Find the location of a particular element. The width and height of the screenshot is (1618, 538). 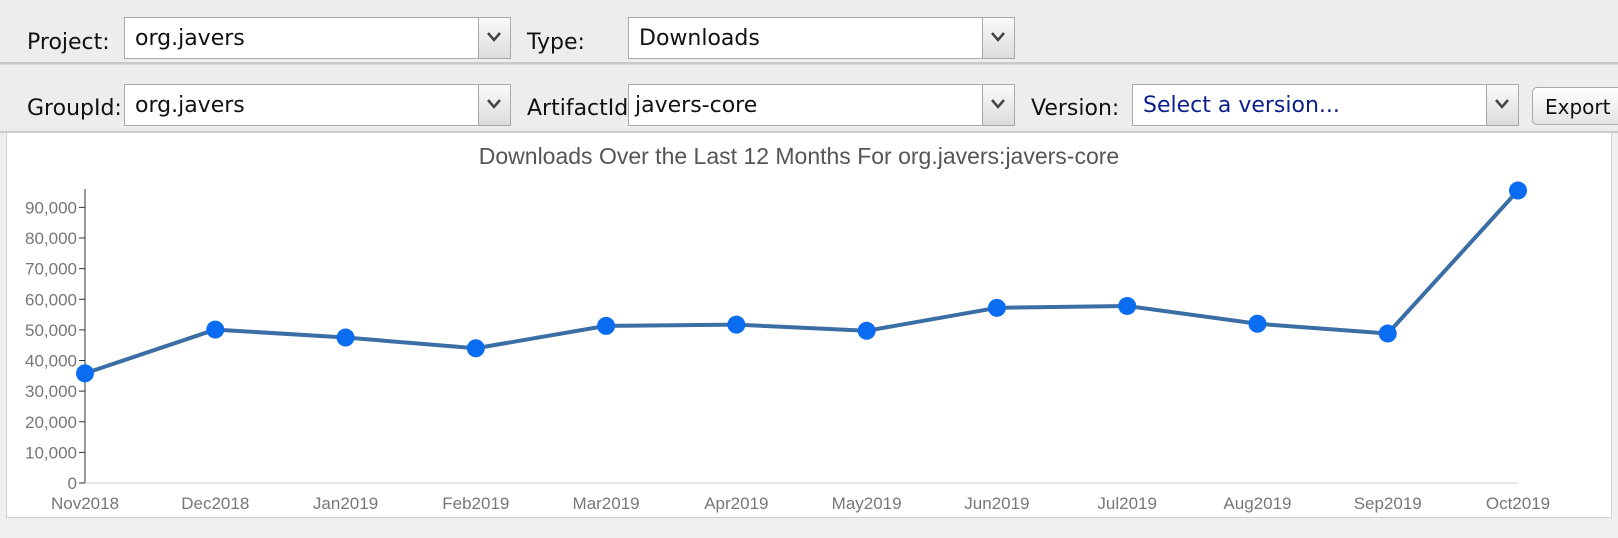

x-tick-label: Jul2019 is located at coordinates (1127, 503).